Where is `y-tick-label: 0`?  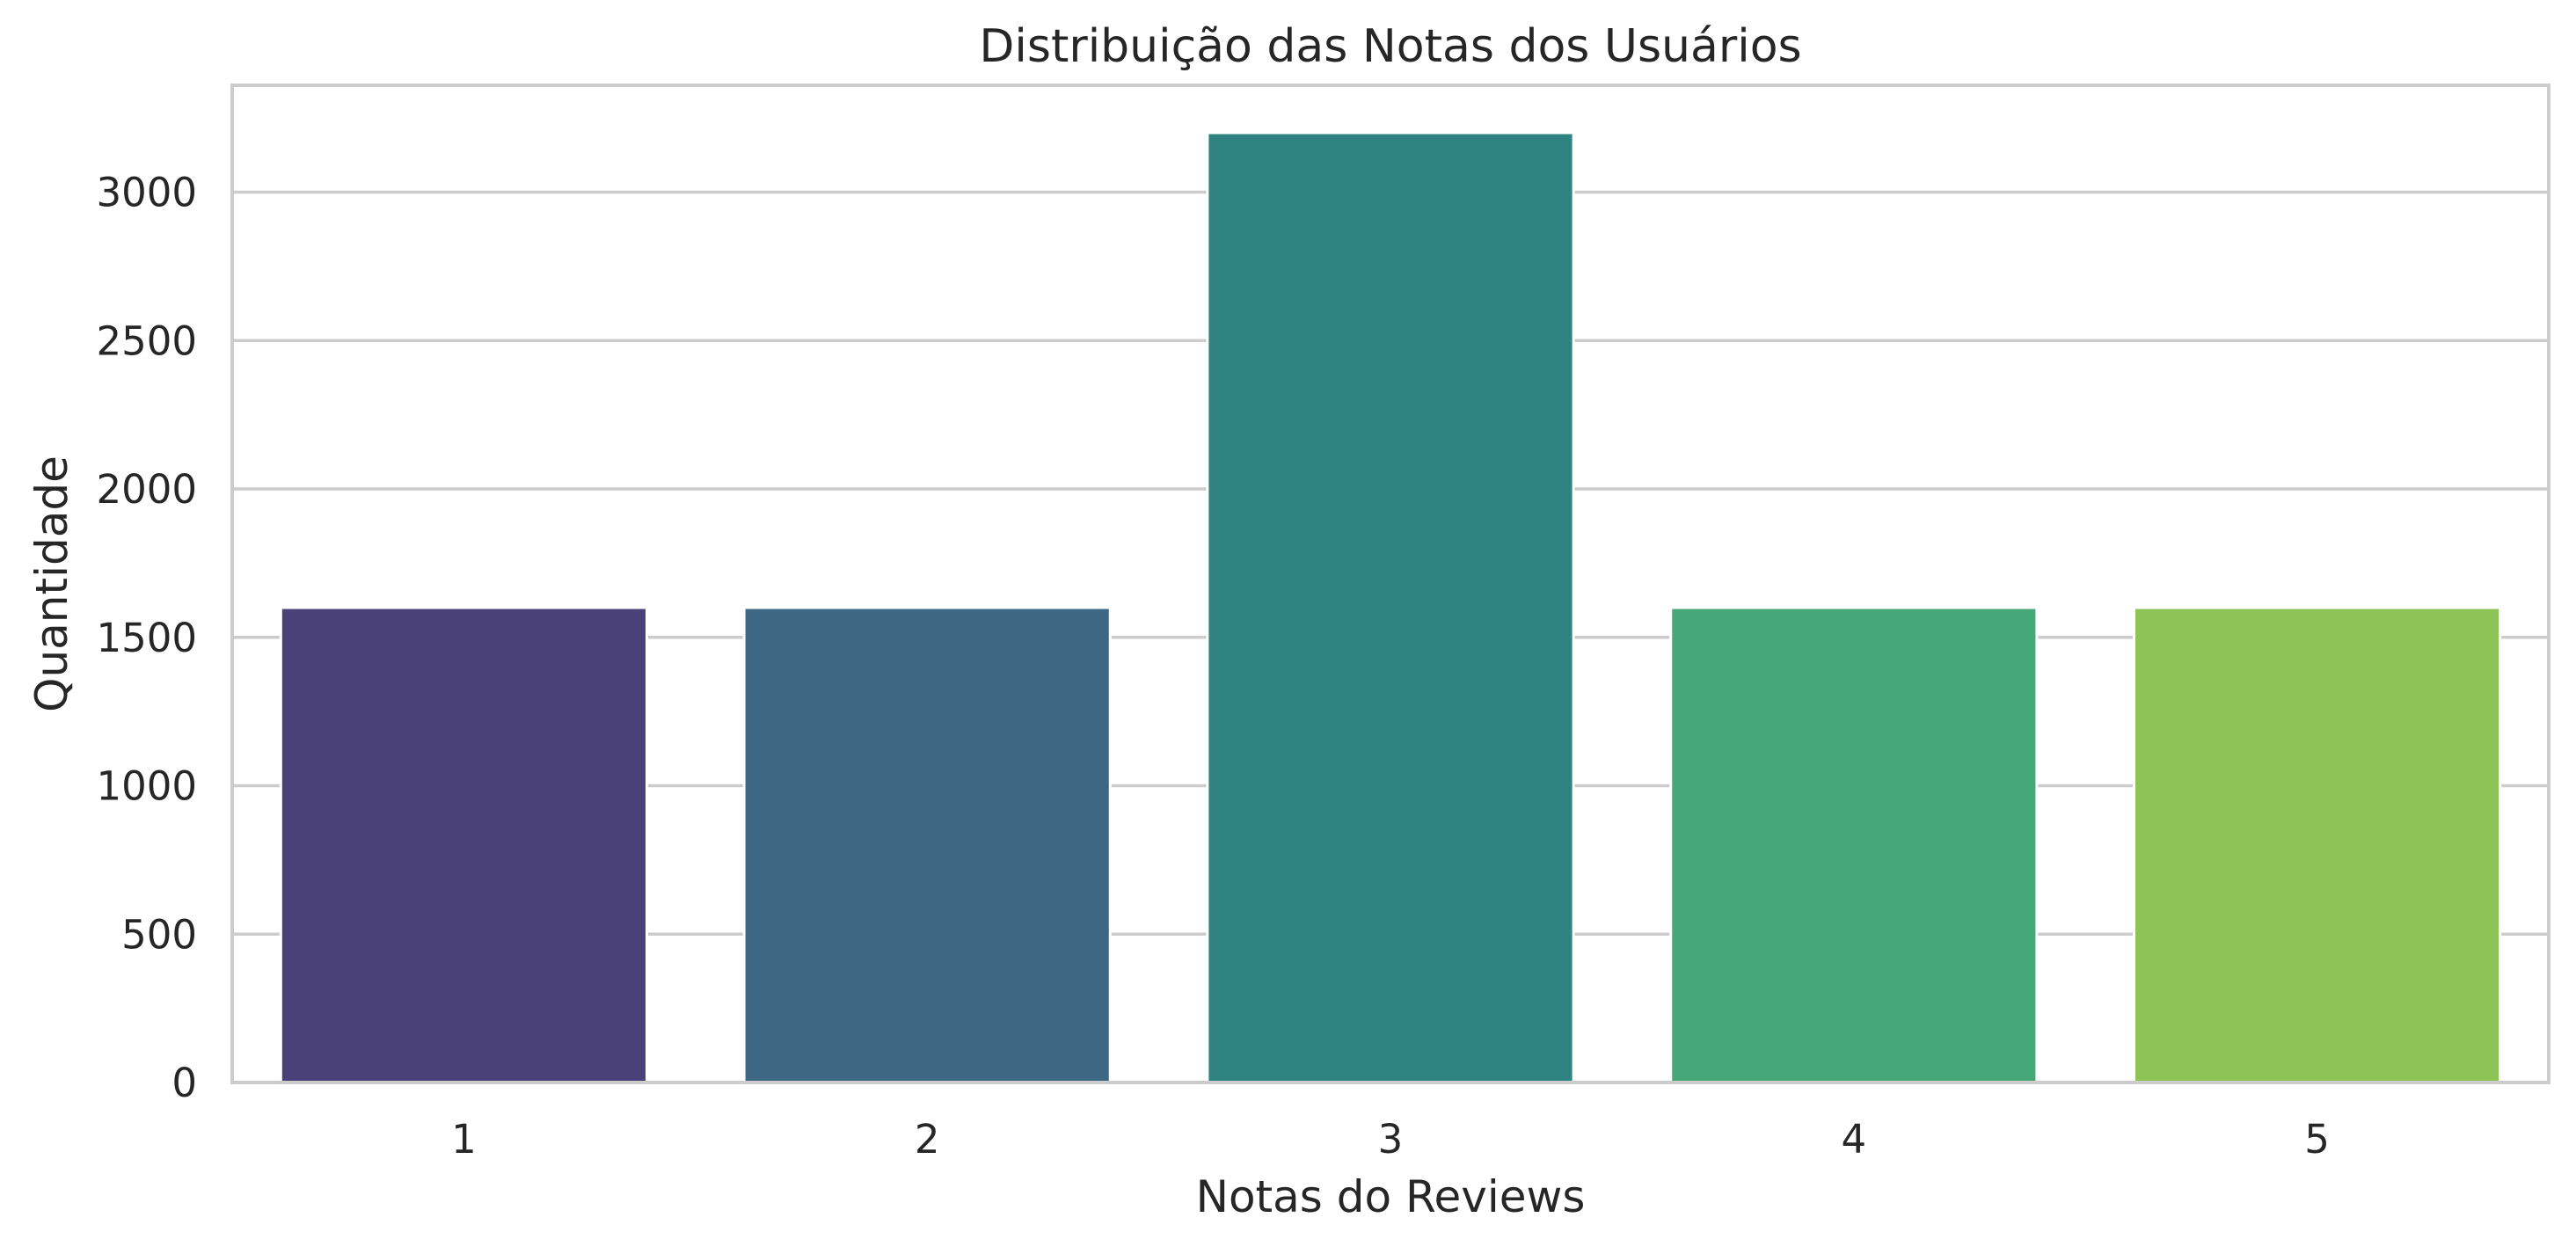 y-tick-label: 0 is located at coordinates (184, 1083).